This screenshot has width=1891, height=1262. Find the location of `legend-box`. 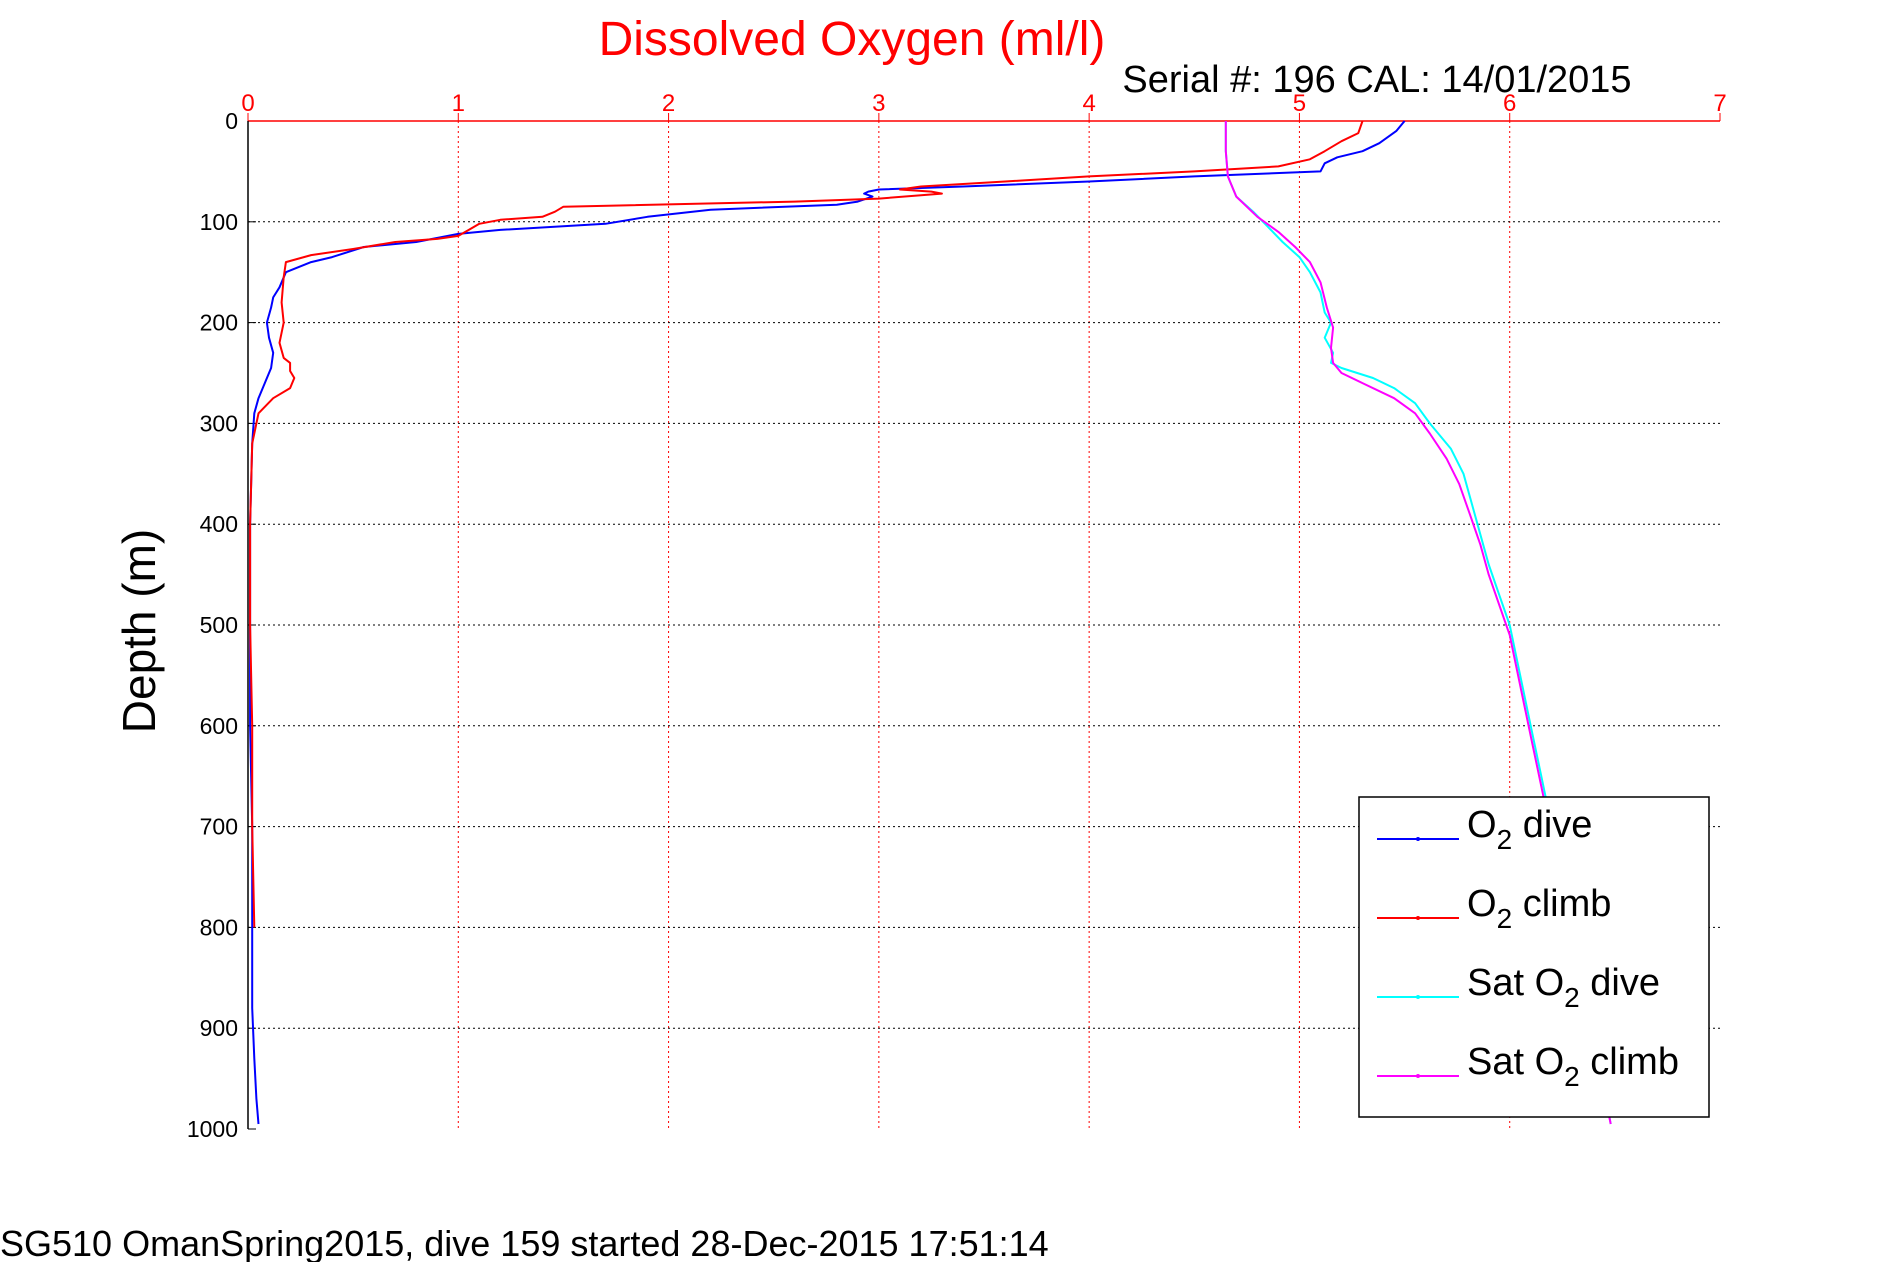

legend-box is located at coordinates (1534, 957).